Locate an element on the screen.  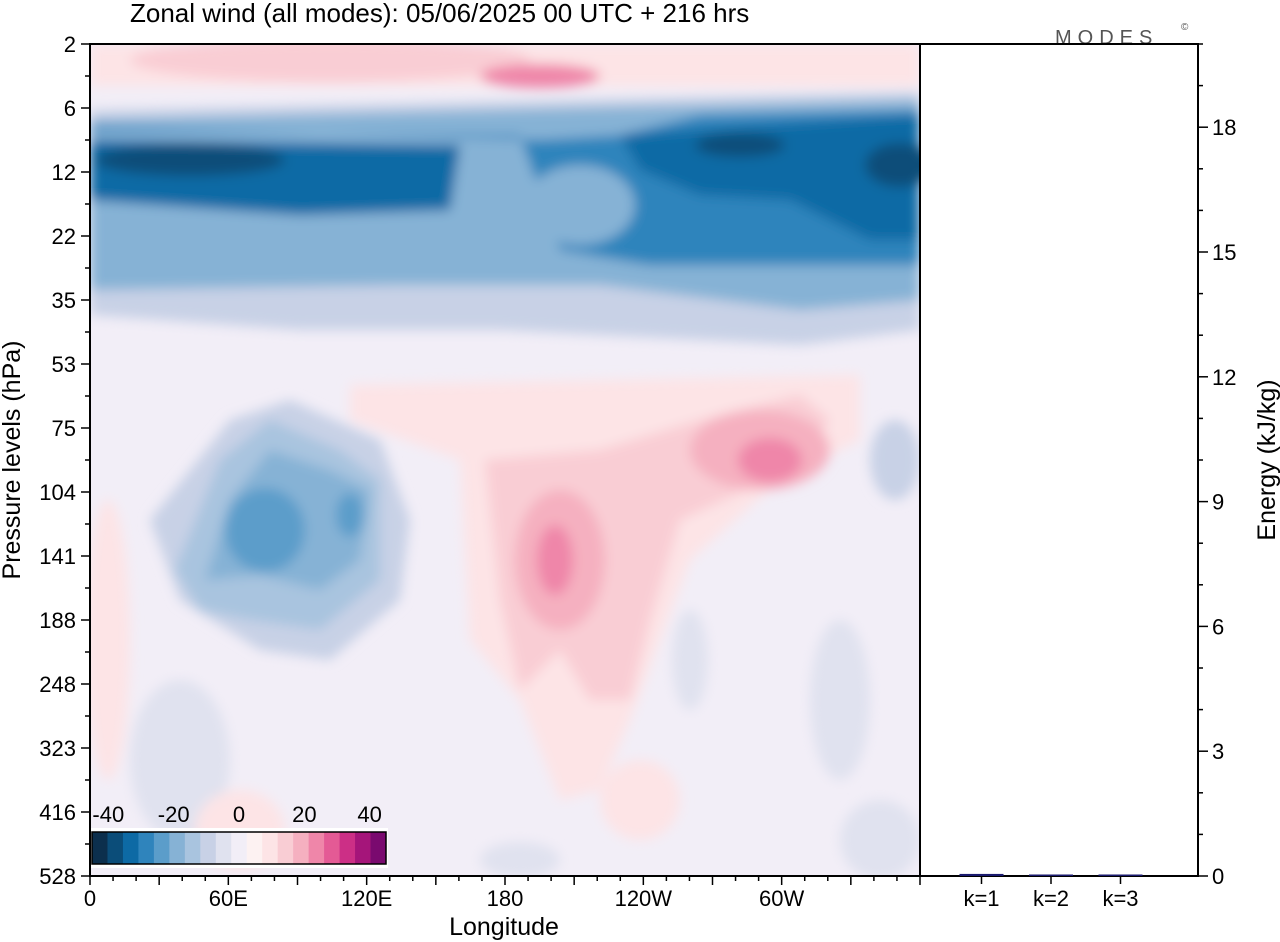
y-tick-label: 141 is located at coordinates (57, 556).